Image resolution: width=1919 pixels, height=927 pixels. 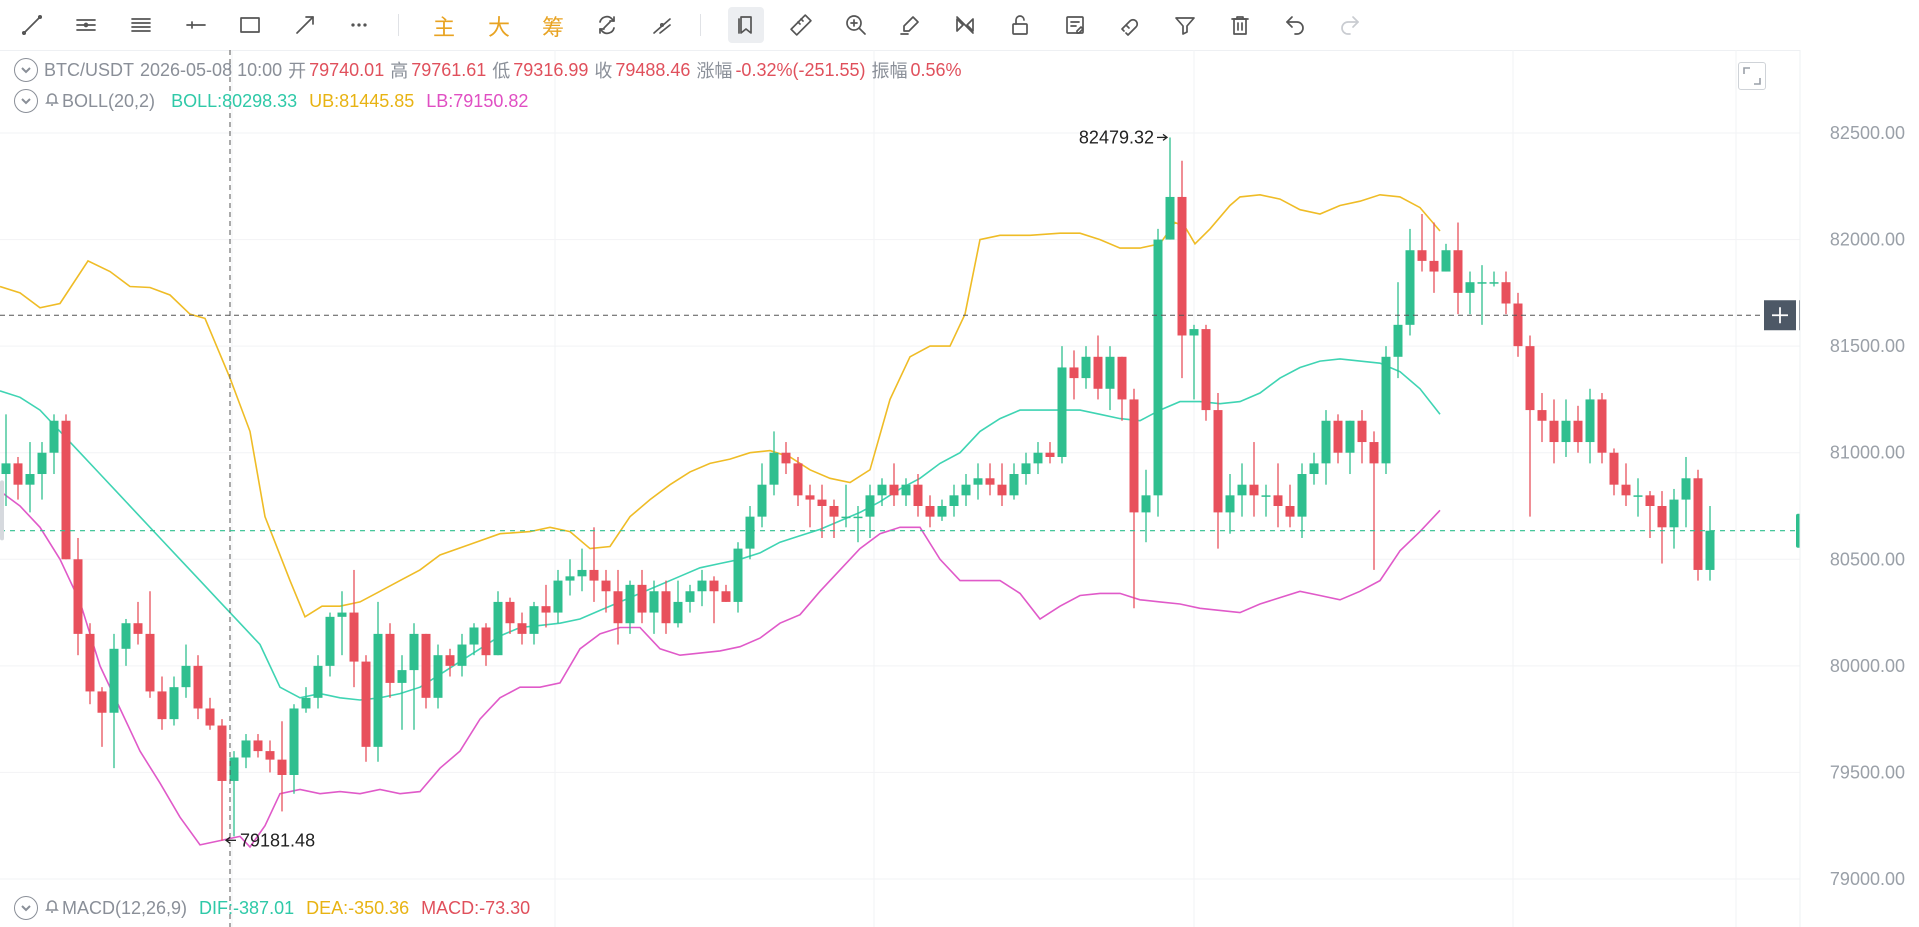 I want to click on horizontal-ray-icon, so click(x=196, y=25).